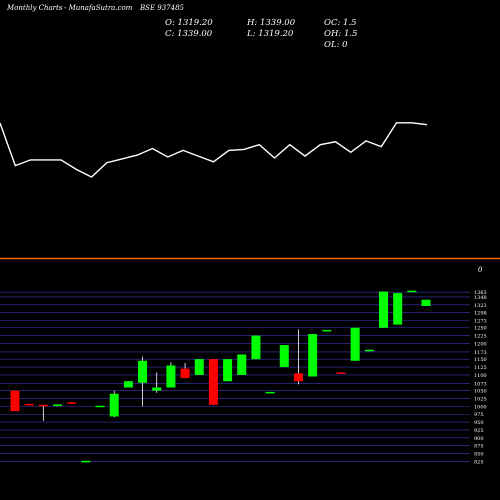 The image size is (500, 500). What do you see at coordinates (480, 376) in the screenshot?
I see `y-tick-label: 1100` at bounding box center [480, 376].